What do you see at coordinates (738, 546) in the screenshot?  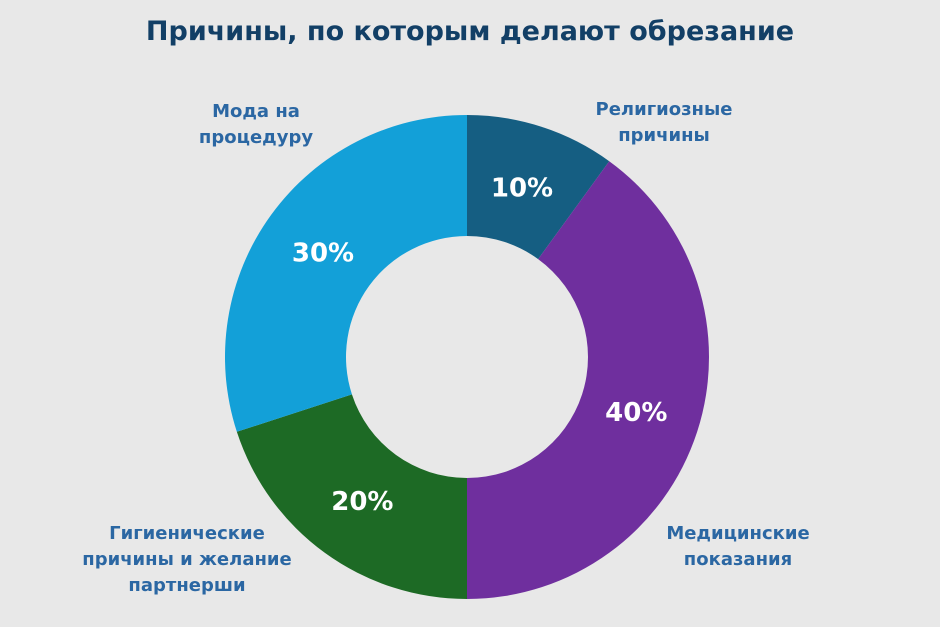 I see `category-label-medical: Медицинские показания` at bounding box center [738, 546].